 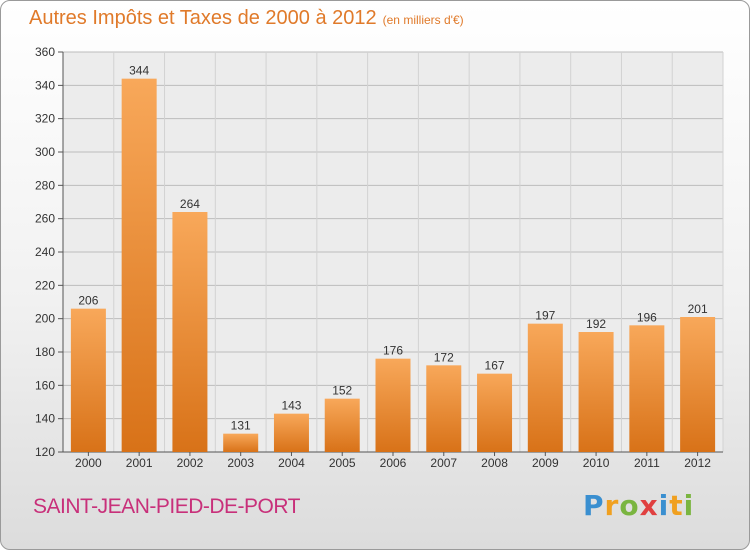 What do you see at coordinates (291, 406) in the screenshot?
I see `data-label: 143` at bounding box center [291, 406].